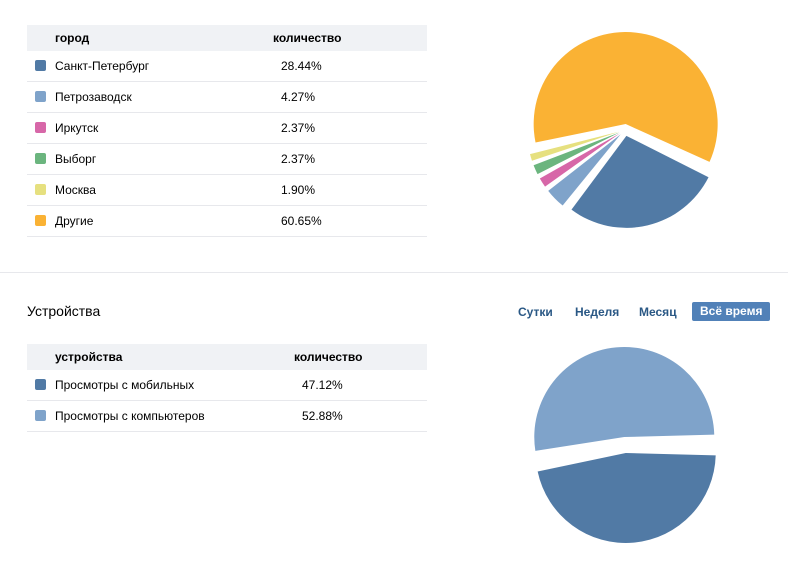  I want to click on city-label: Петрозаводск, so click(93, 97).